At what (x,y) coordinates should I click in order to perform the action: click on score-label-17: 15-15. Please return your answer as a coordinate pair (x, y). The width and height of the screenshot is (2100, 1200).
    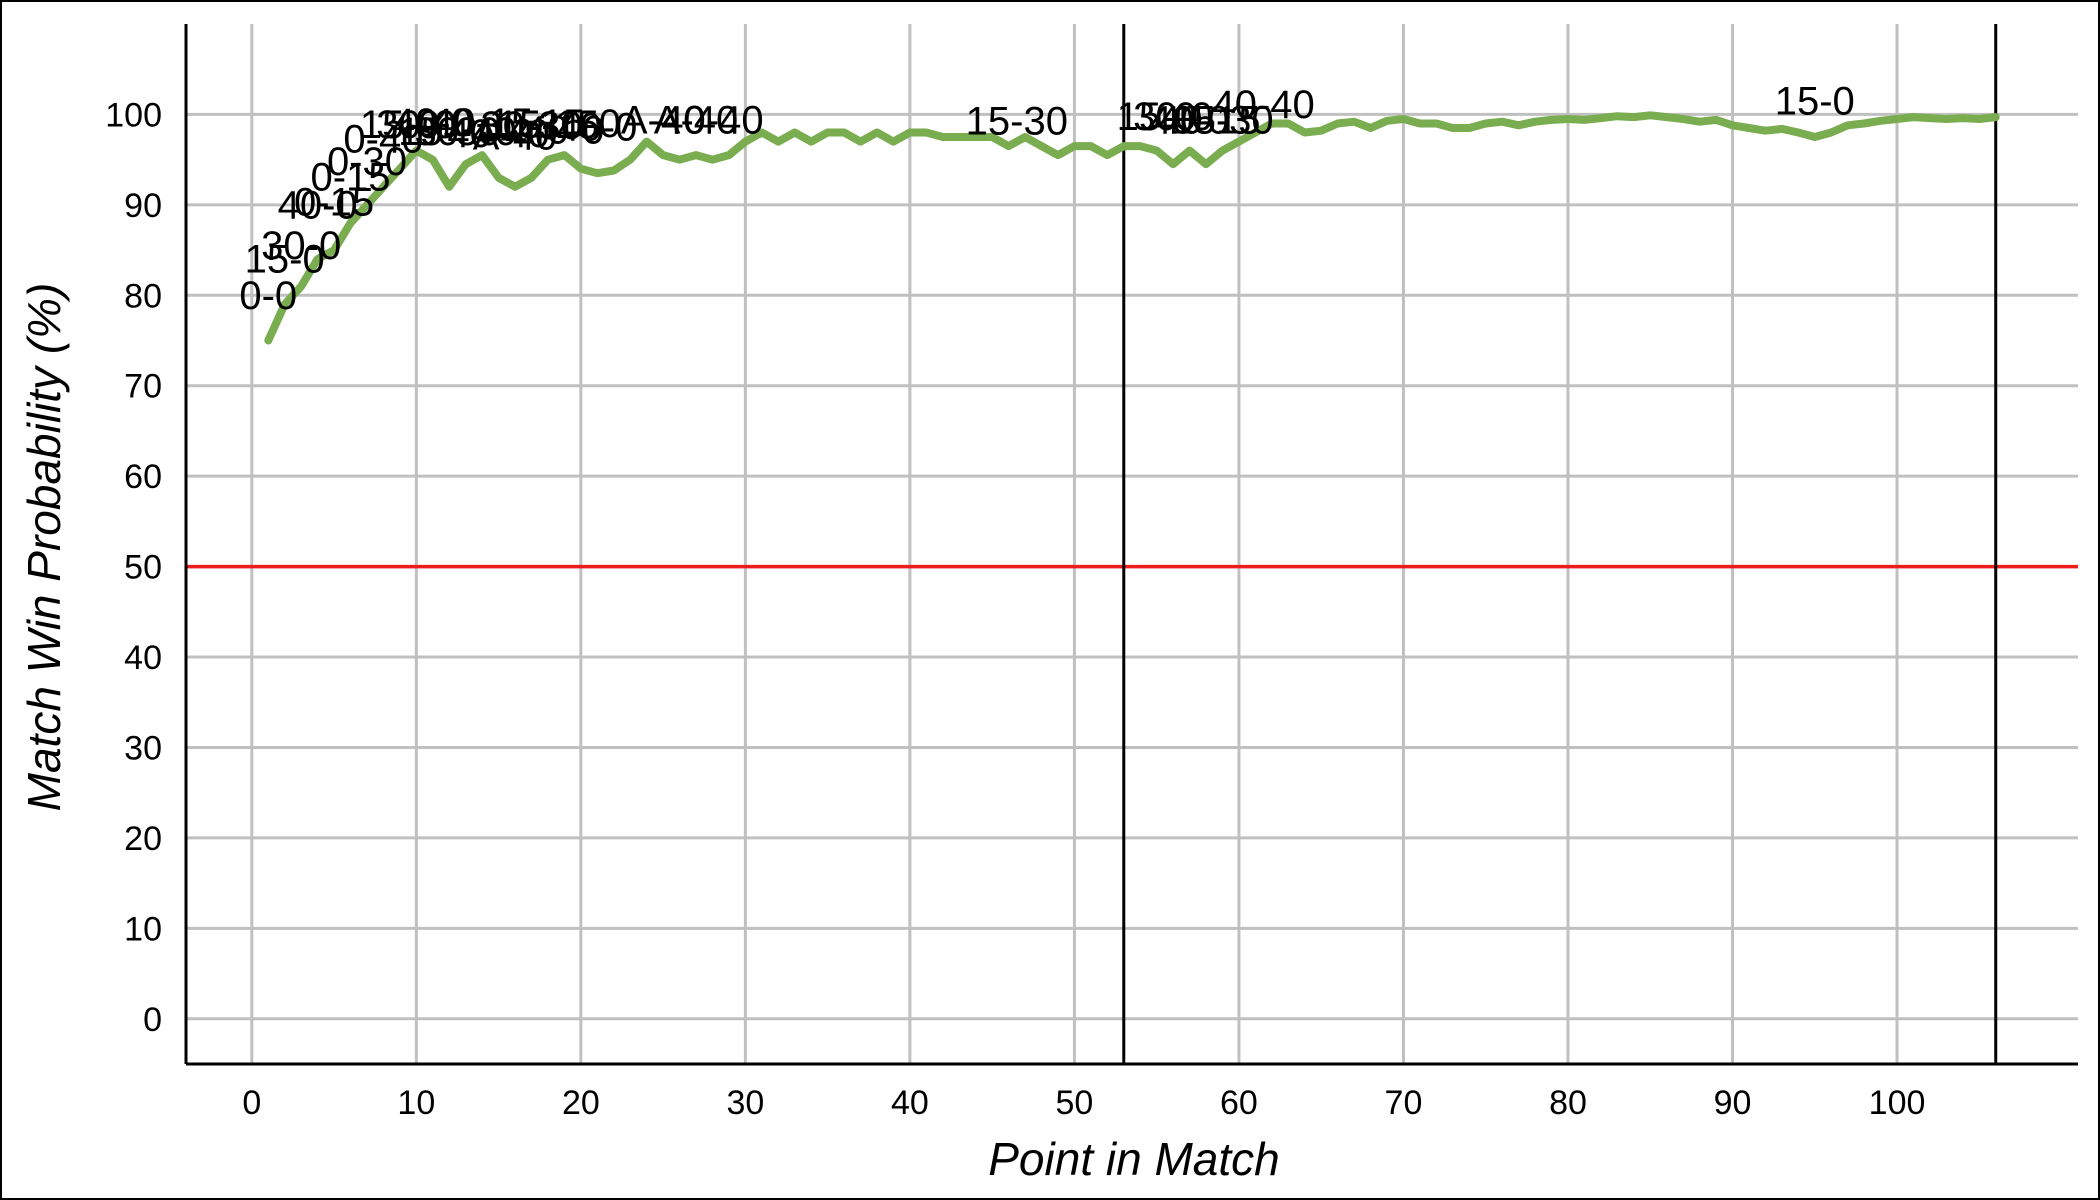
    Looking at the image, I should click on (548, 125).